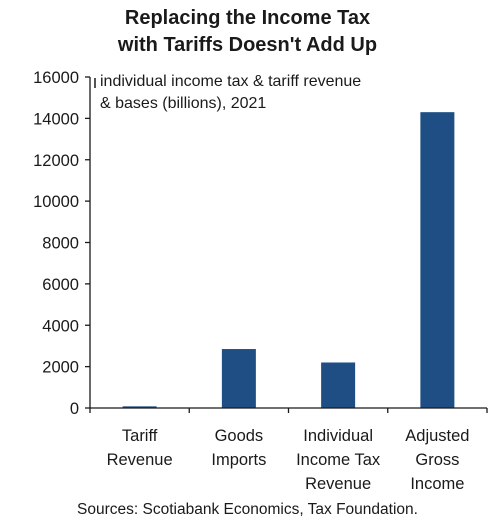 This screenshot has height=524, width=495. I want to click on y-tick-label: 8000, so click(60, 244).